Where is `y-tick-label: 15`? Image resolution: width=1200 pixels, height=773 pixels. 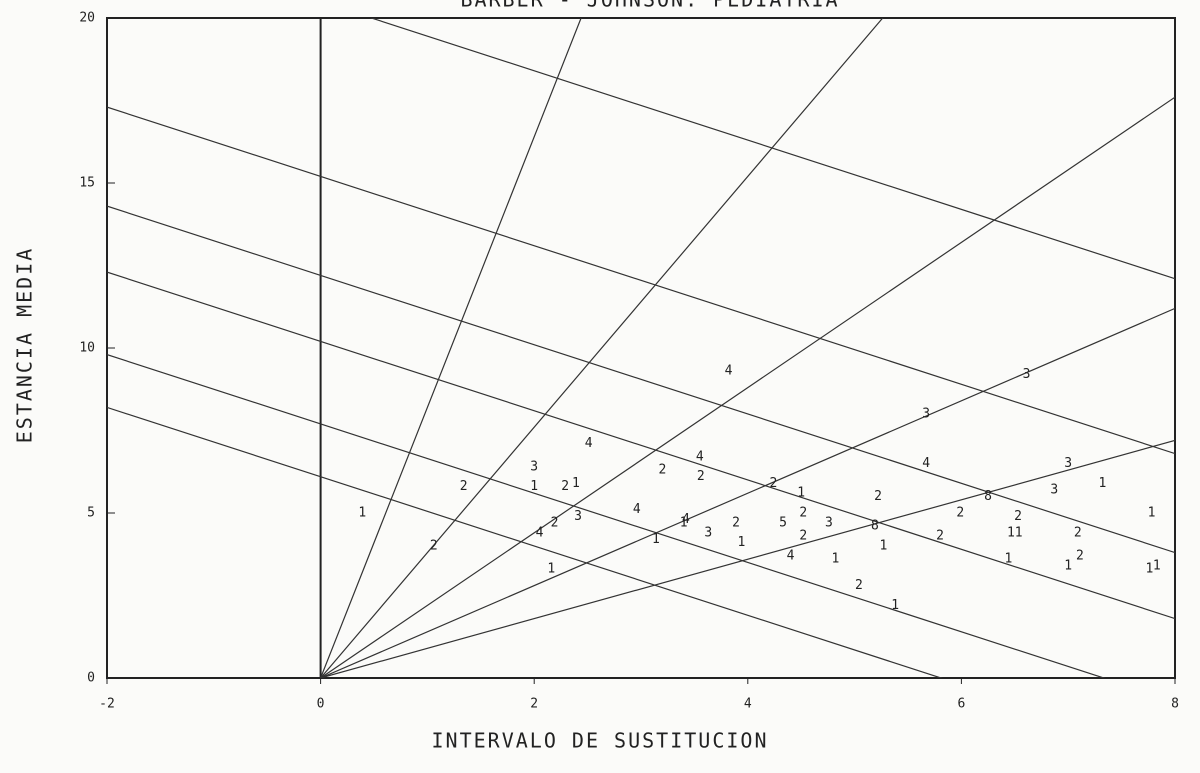 y-tick-label: 15 is located at coordinates (87, 183).